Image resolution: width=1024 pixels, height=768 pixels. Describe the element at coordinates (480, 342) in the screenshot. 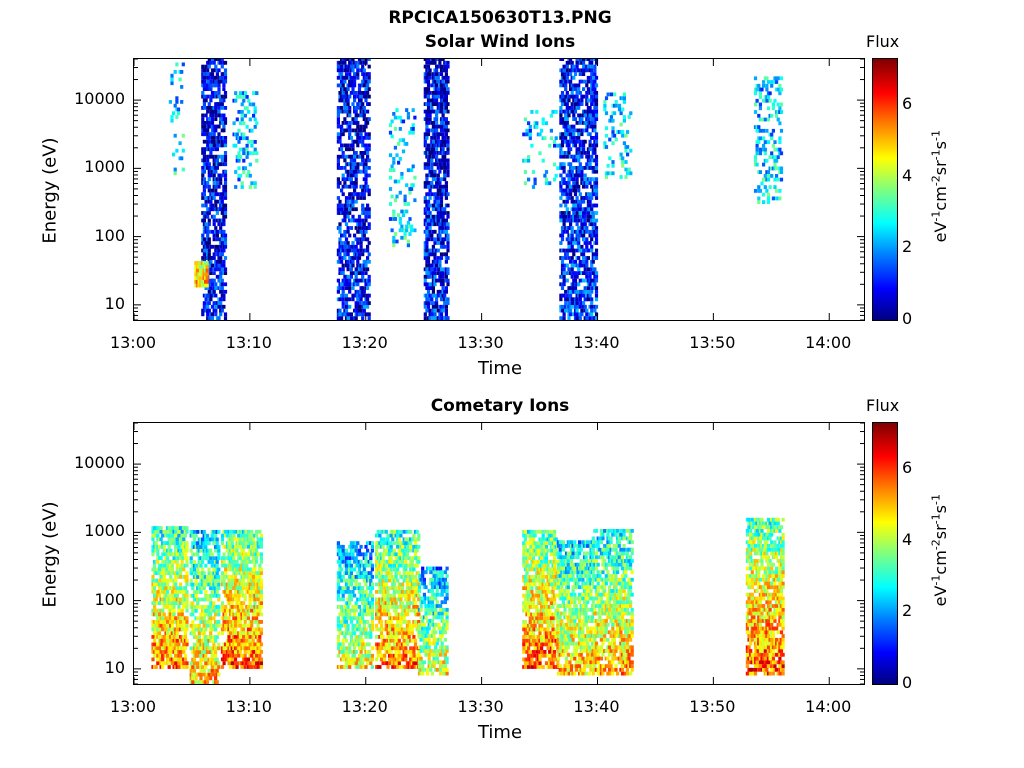

I see `x-tick-label: 13:30` at that location.